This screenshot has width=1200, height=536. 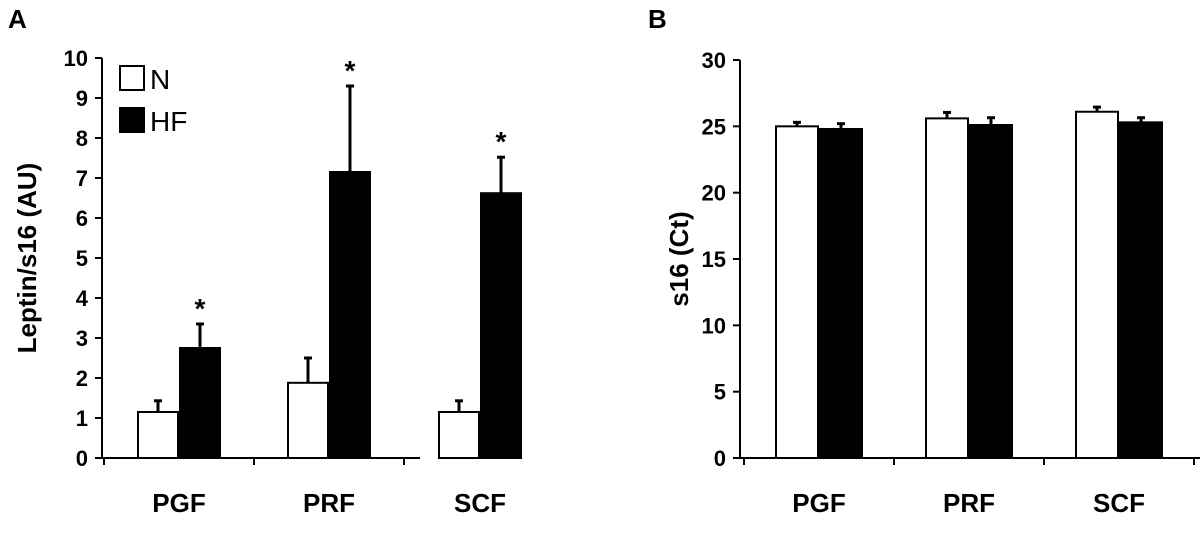 I want to click on y-tick-label: 9, so click(x=82, y=98).